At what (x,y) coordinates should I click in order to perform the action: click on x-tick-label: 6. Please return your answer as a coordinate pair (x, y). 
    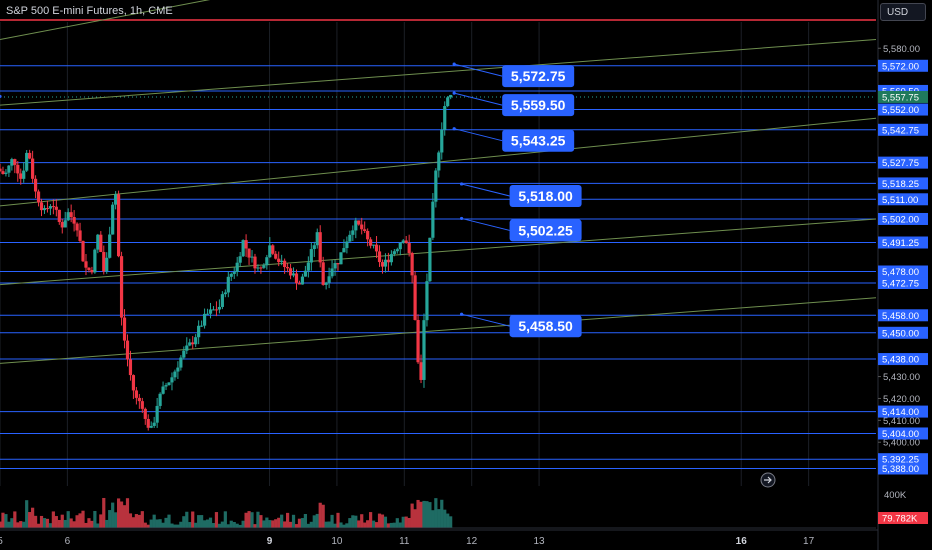
    Looking at the image, I should click on (68, 541).